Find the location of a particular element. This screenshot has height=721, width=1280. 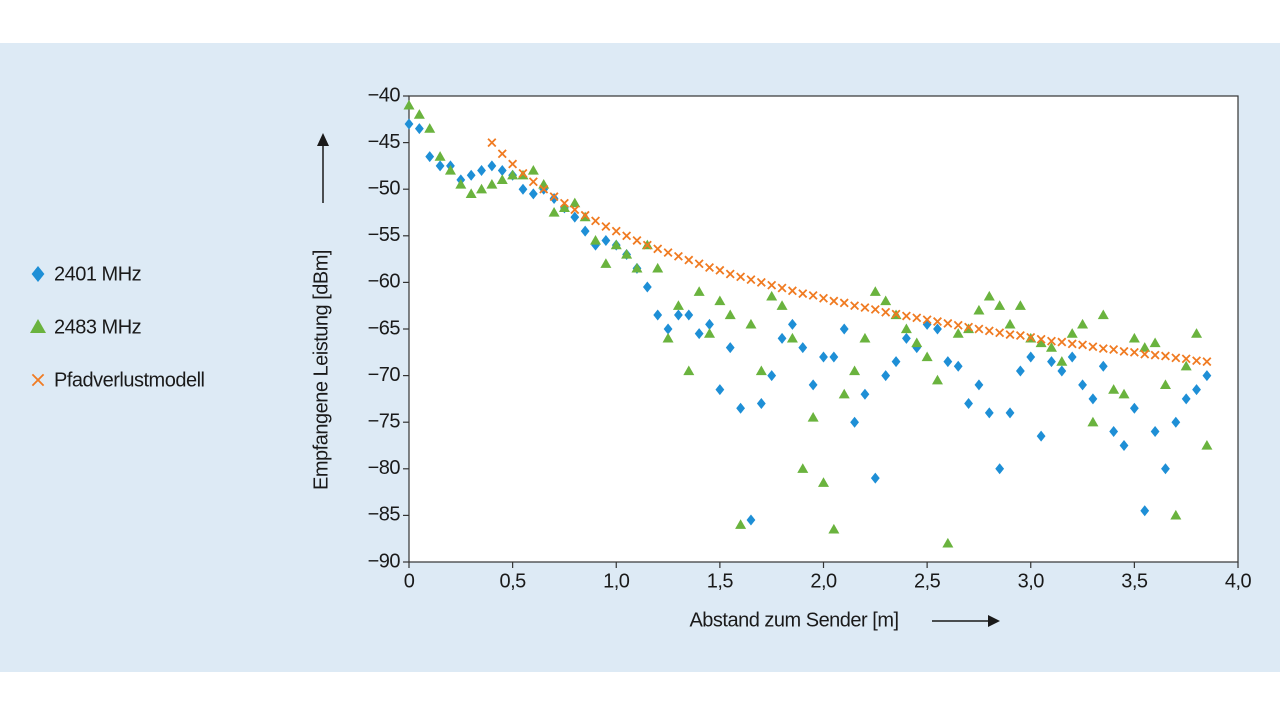

x-tick-label: 0,5 is located at coordinates (512, 581).